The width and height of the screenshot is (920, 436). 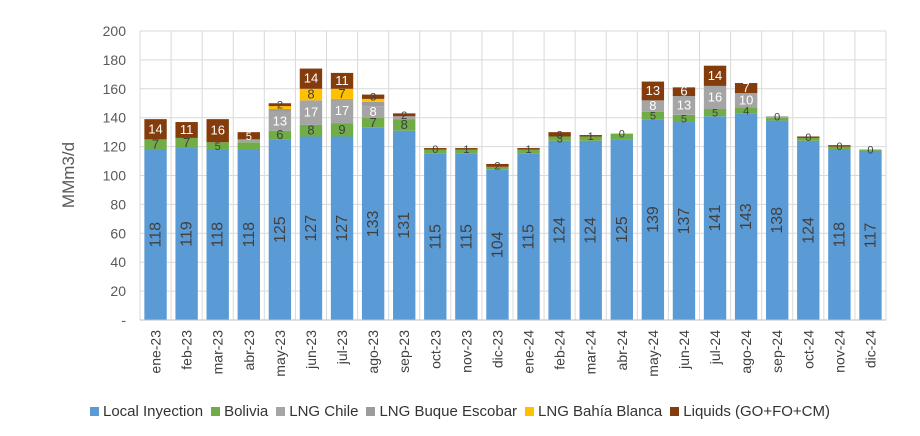 I want to click on x-tick-label: abr-23, so click(x=249, y=350).